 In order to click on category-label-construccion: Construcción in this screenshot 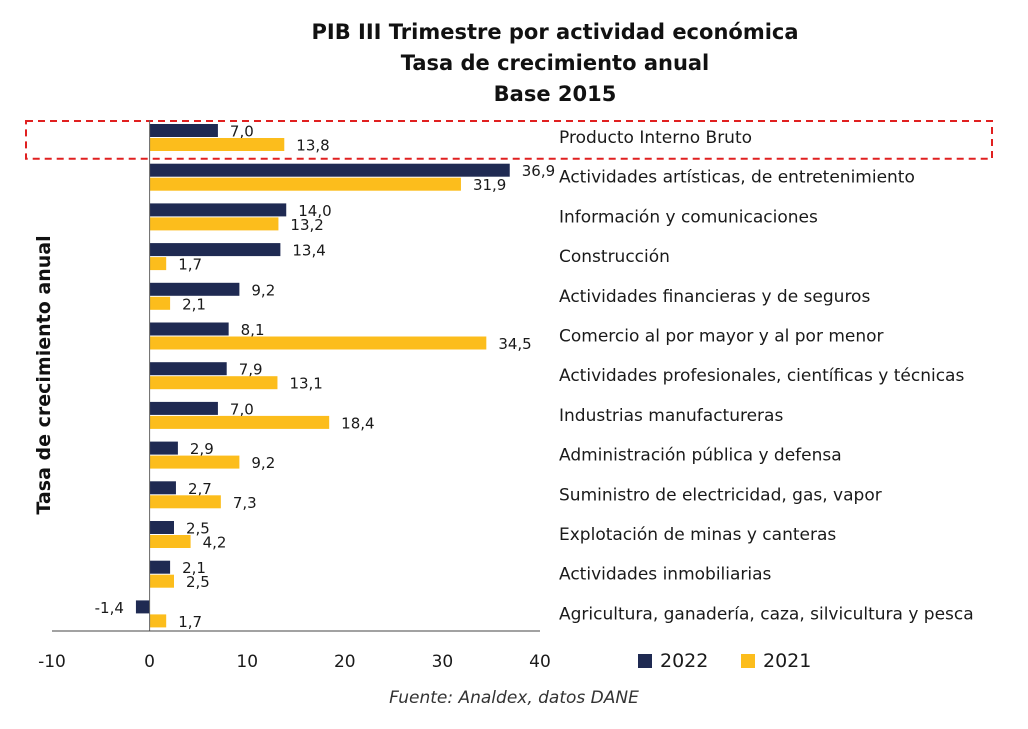, I will do `click(614, 257)`.